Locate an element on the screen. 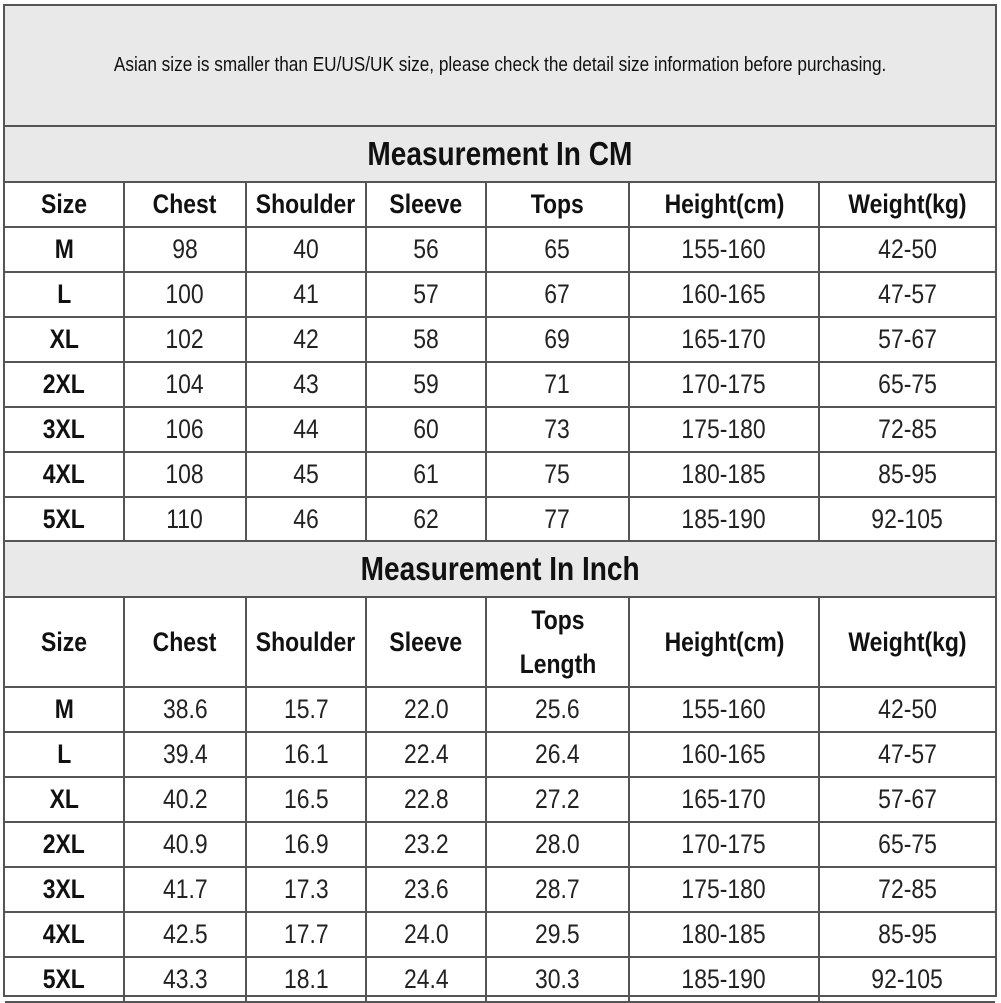 Image resolution: width=1001 pixels, height=1003 pixels. table-row: M 98 40 56 65 155-160 42-50 is located at coordinates (500, 249).